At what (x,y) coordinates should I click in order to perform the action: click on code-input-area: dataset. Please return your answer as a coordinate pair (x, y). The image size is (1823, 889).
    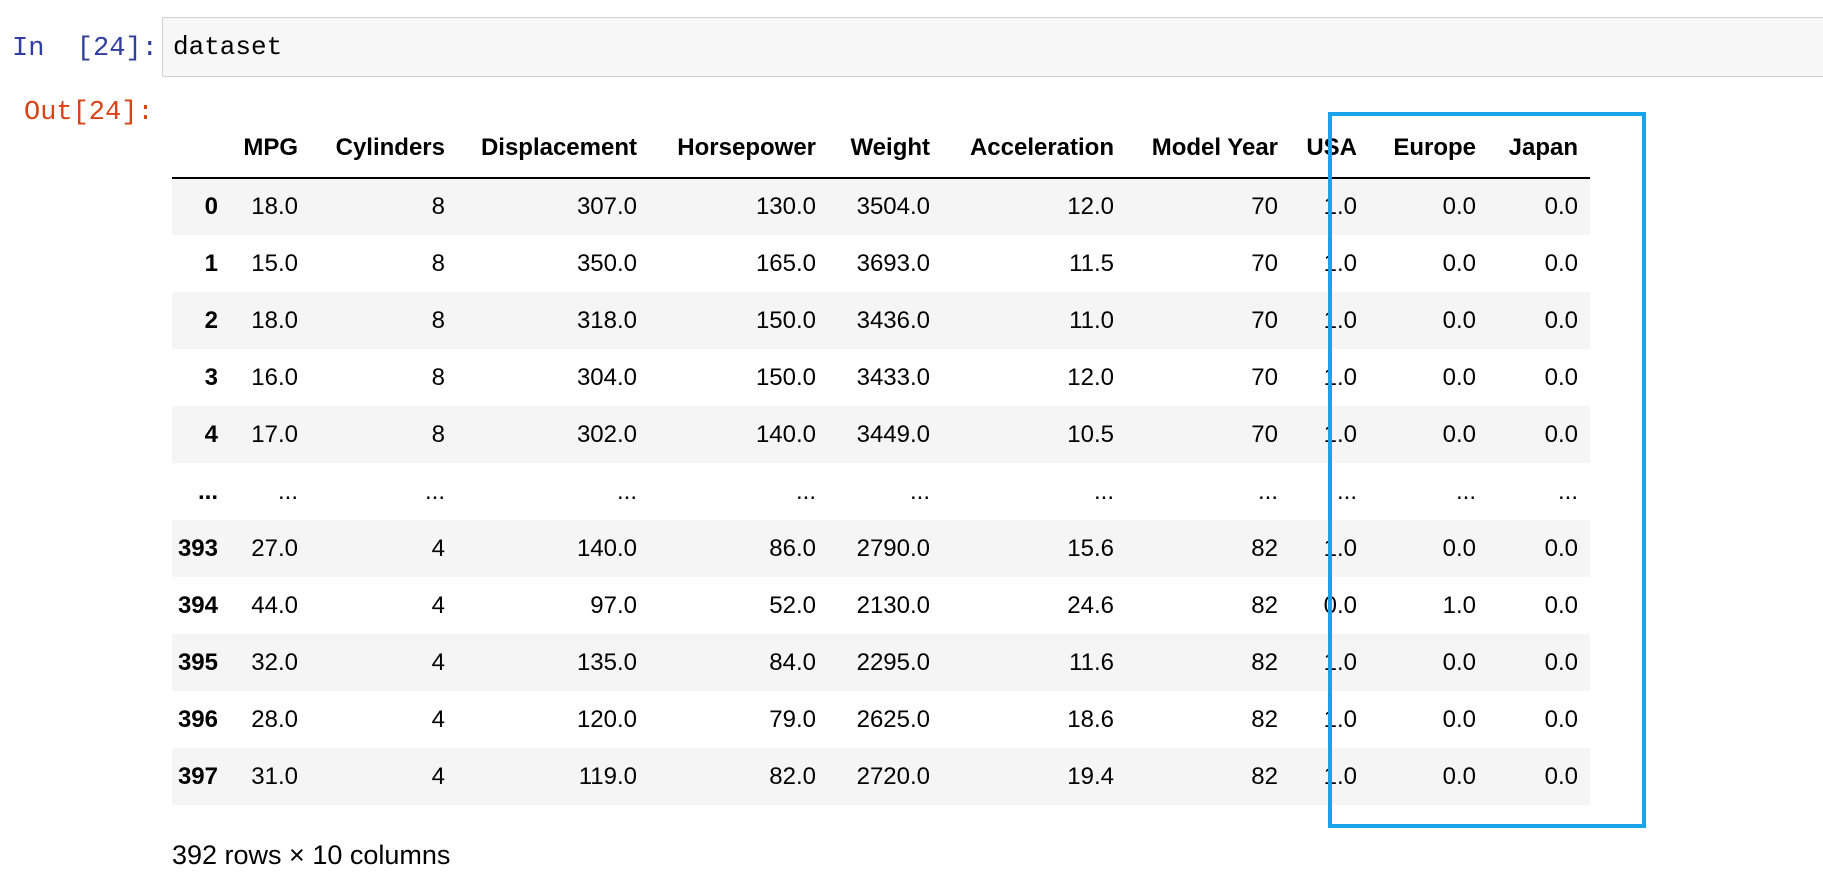
    Looking at the image, I should click on (992, 47).